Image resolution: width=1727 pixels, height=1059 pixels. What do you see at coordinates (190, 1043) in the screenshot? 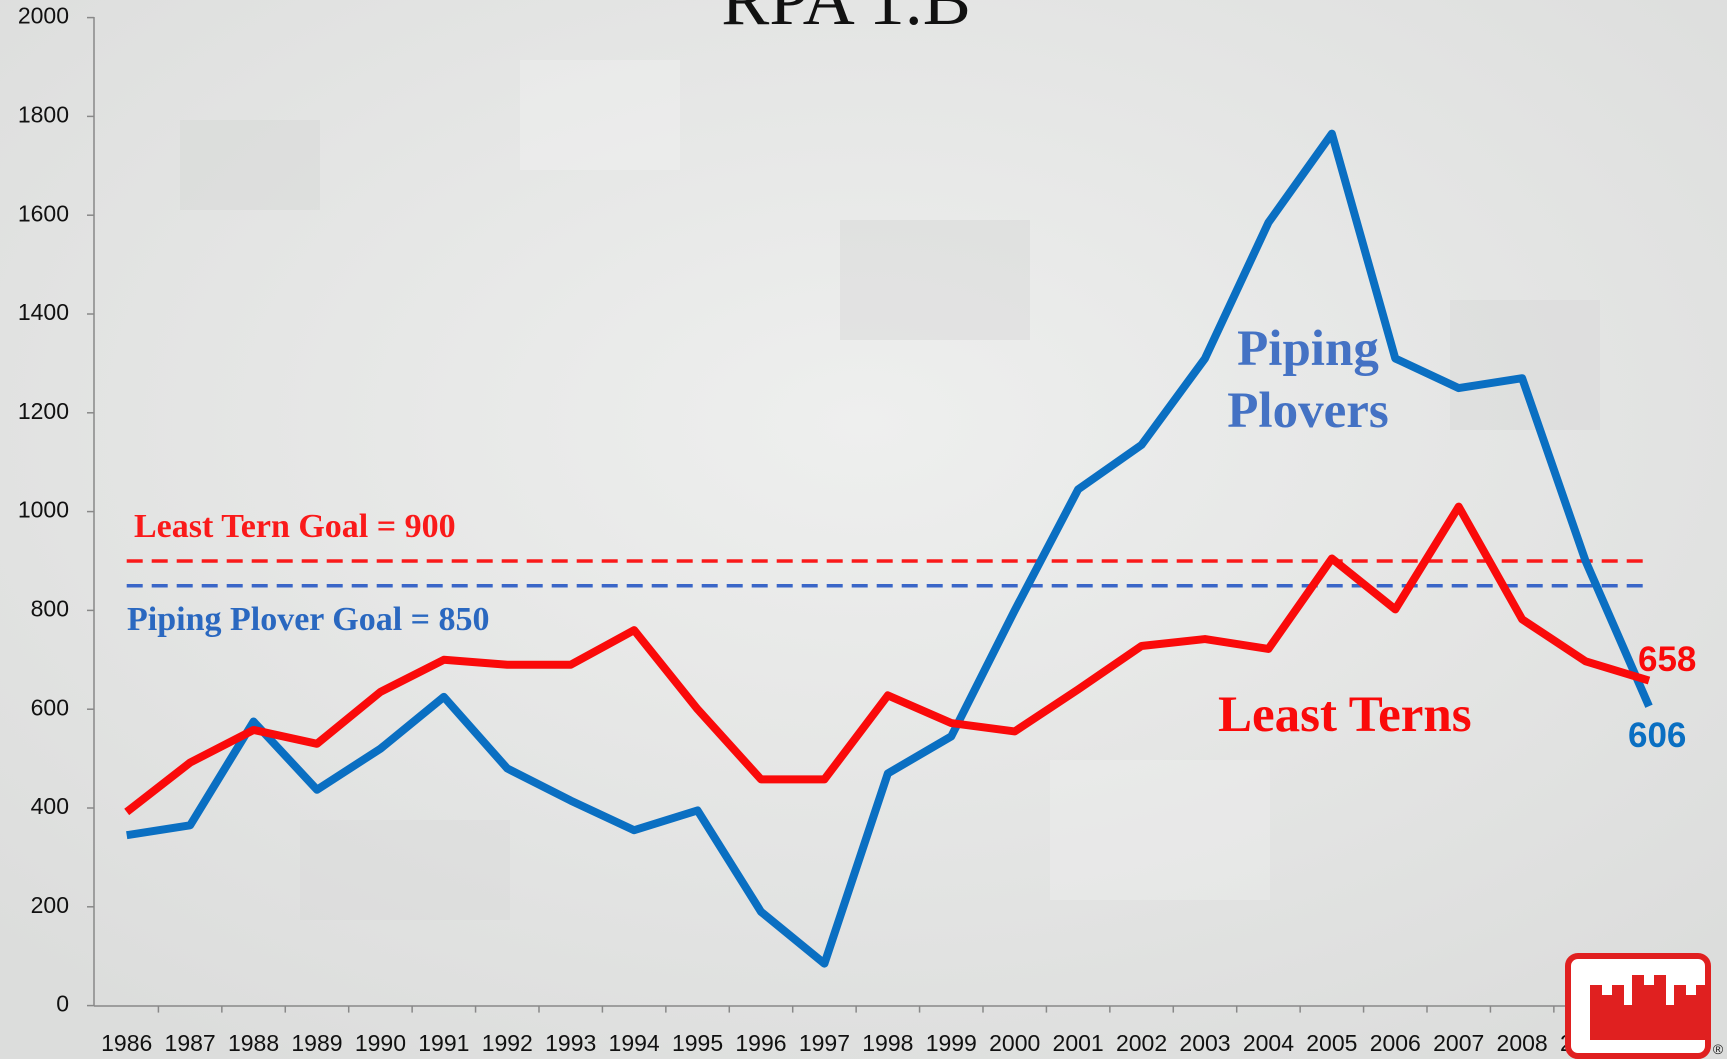
I see `x-tick-label: 1987` at bounding box center [190, 1043].